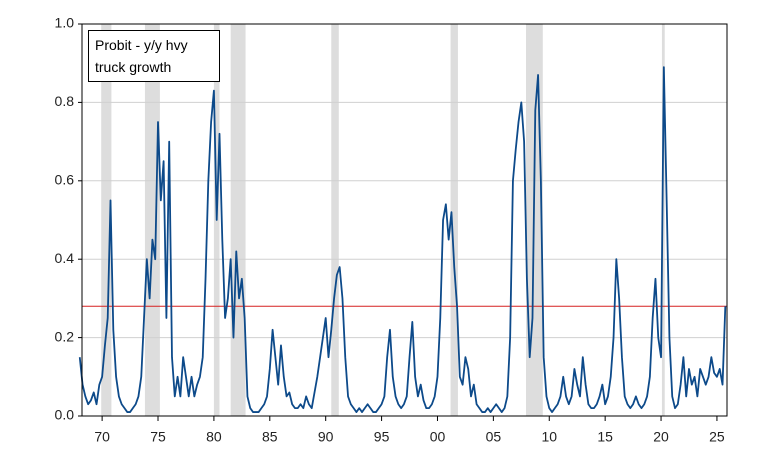  Describe the element at coordinates (717, 437) in the screenshot. I see `x-tick-label: 25` at that location.